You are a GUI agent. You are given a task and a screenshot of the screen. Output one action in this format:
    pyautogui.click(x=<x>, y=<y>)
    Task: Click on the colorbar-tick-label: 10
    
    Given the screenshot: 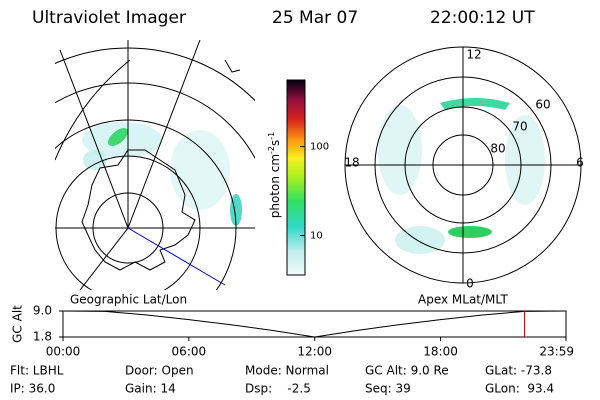 What is the action you would take?
    pyautogui.click(x=316, y=236)
    